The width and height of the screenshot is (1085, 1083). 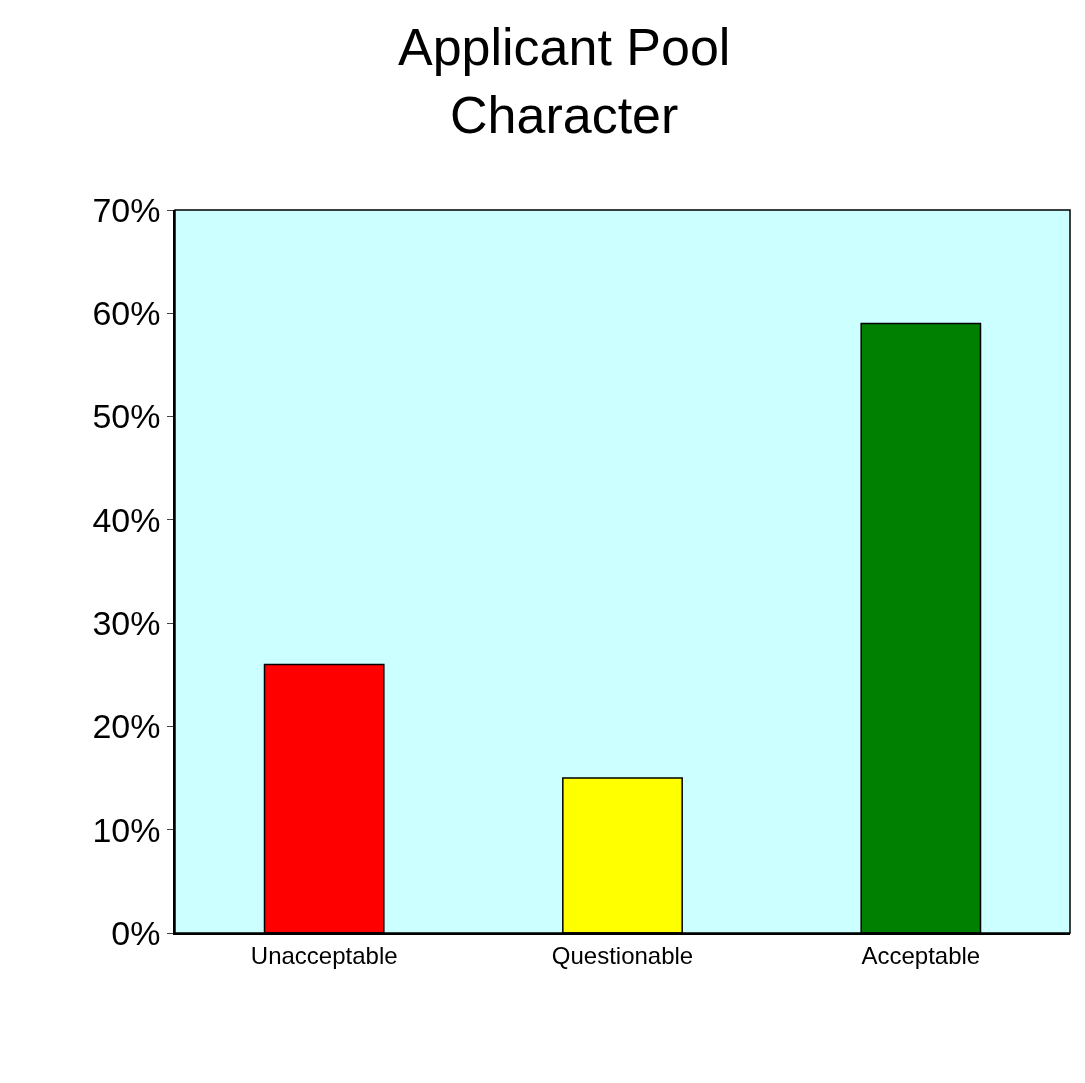 I want to click on x-tick-label: Questionable, so click(x=622, y=955).